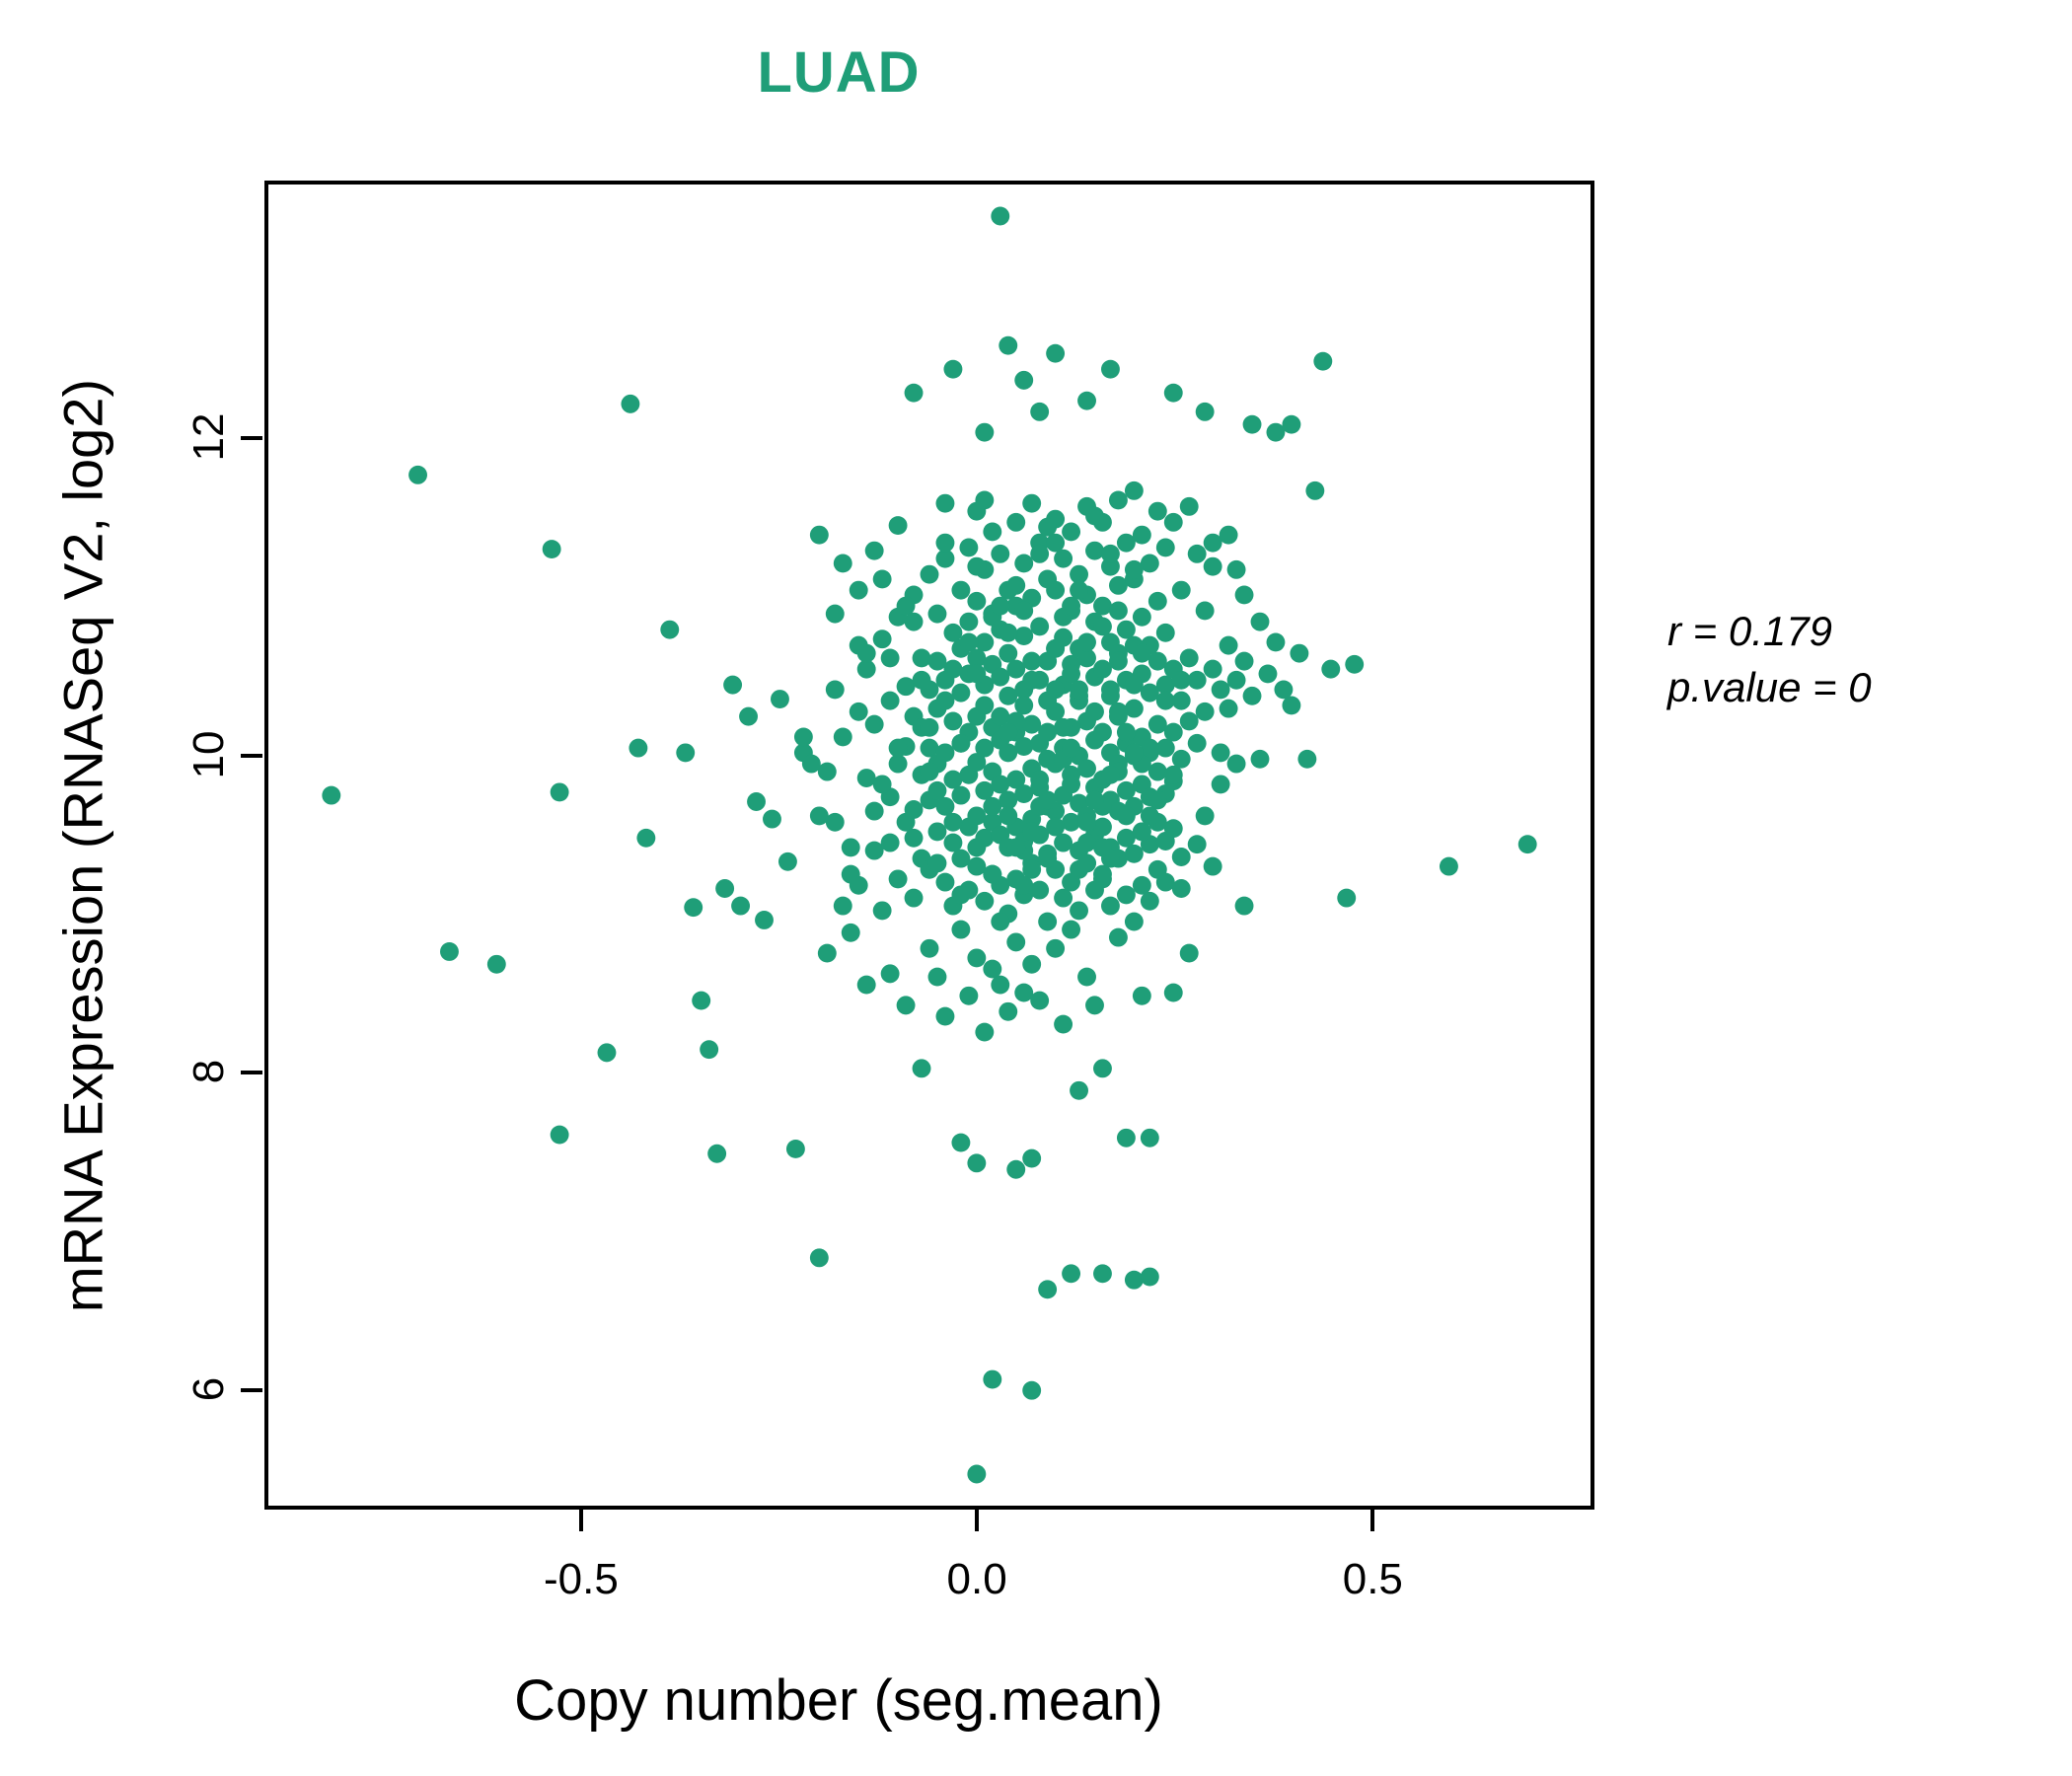 The height and width of the screenshot is (1776, 2072). I want to click on y-tick-label: 12, so click(209, 437).